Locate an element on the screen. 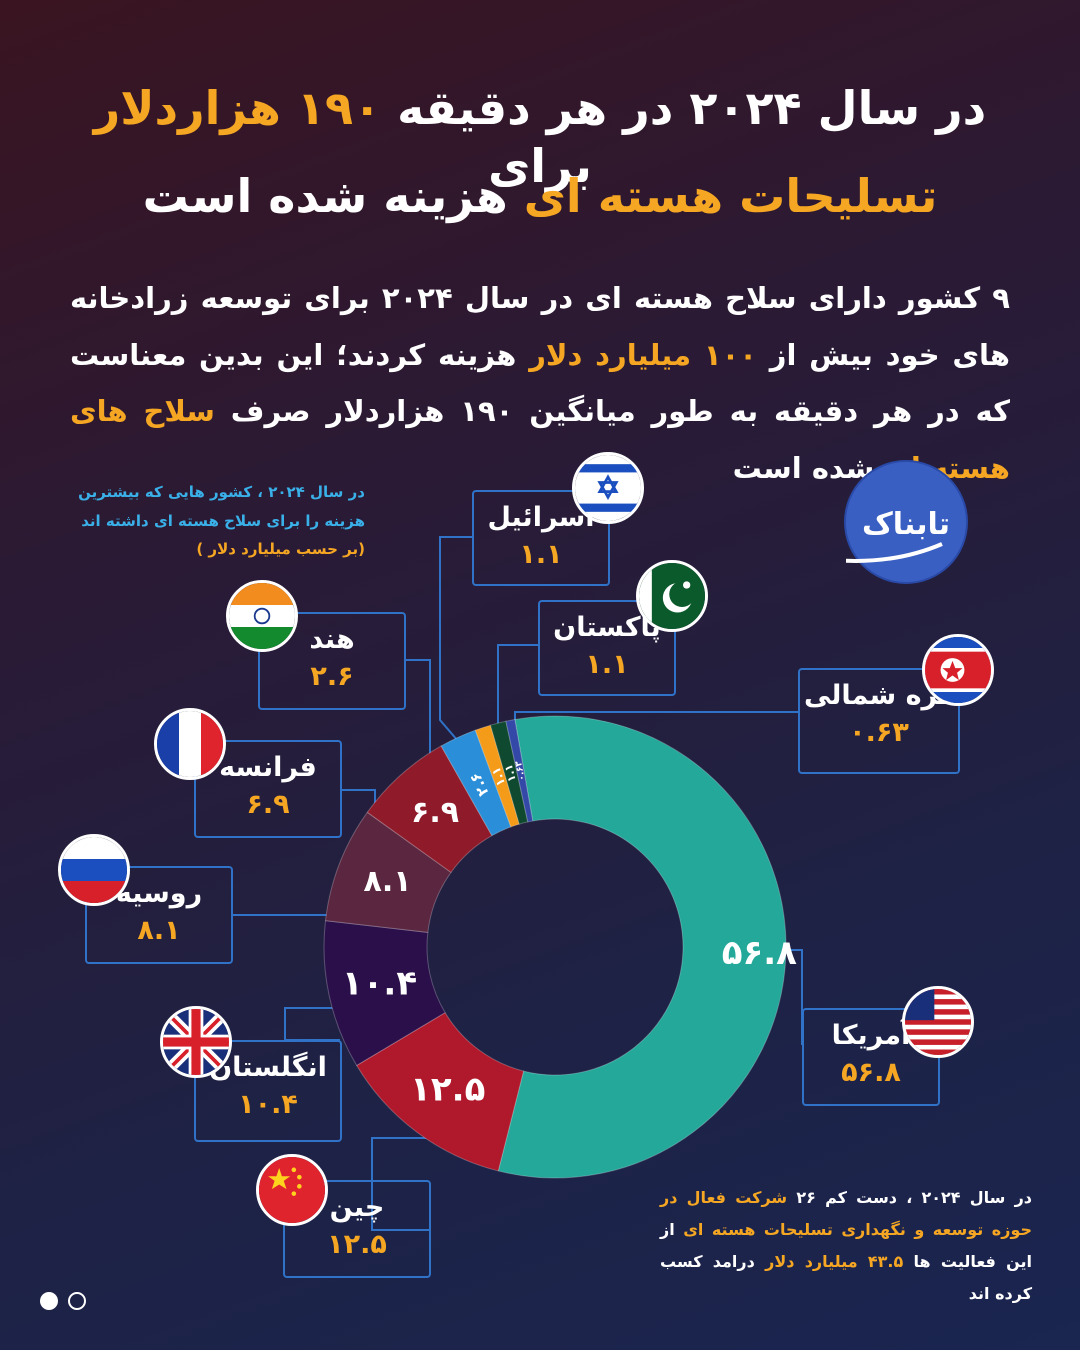 This screenshot has width=1080, height=1350. country-value-france: ۶.۹ is located at coordinates (268, 804).